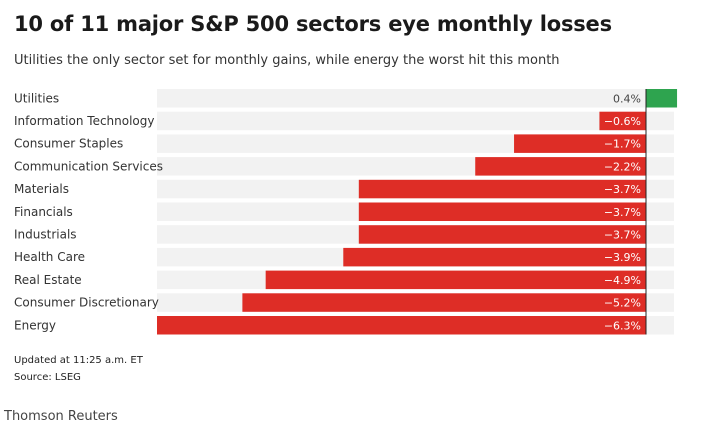 Image resolution: width=708 pixels, height=434 pixels. I want to click on category-label: Utilities, so click(36, 98).